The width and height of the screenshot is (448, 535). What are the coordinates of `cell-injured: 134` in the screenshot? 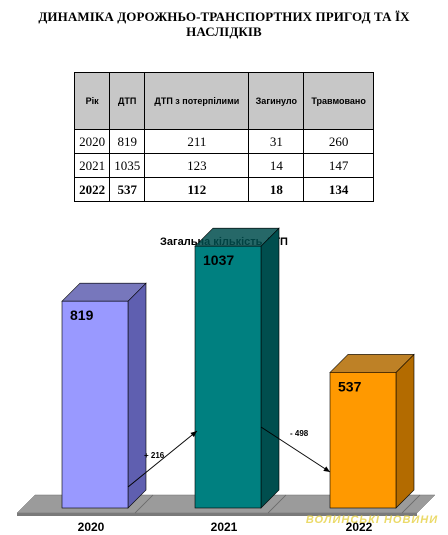 It's located at (338, 189).